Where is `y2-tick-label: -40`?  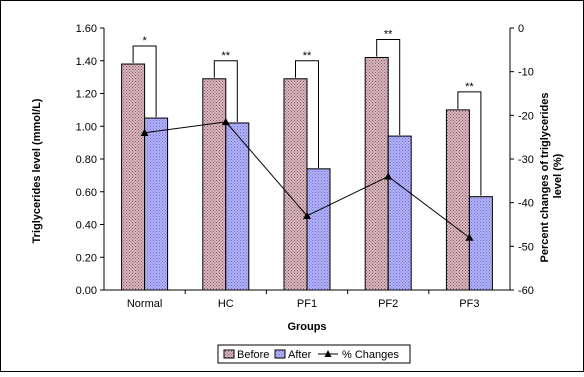
y2-tick-label: -40 is located at coordinates (526, 204).